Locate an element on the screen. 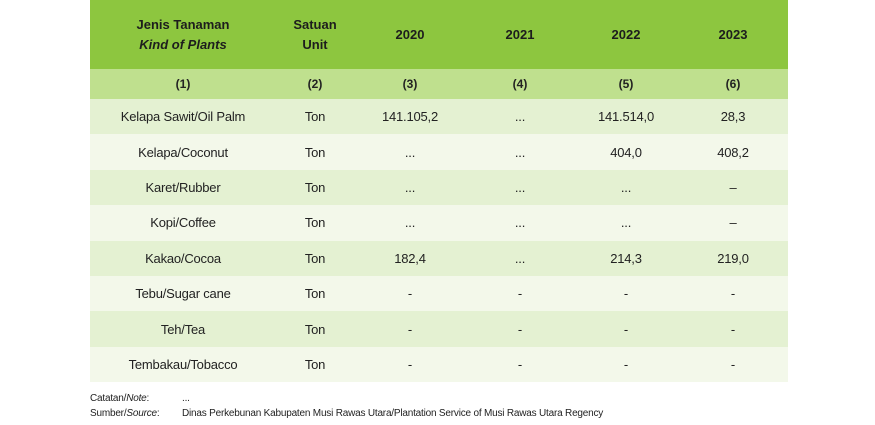  column-number: (5) is located at coordinates (626, 84).